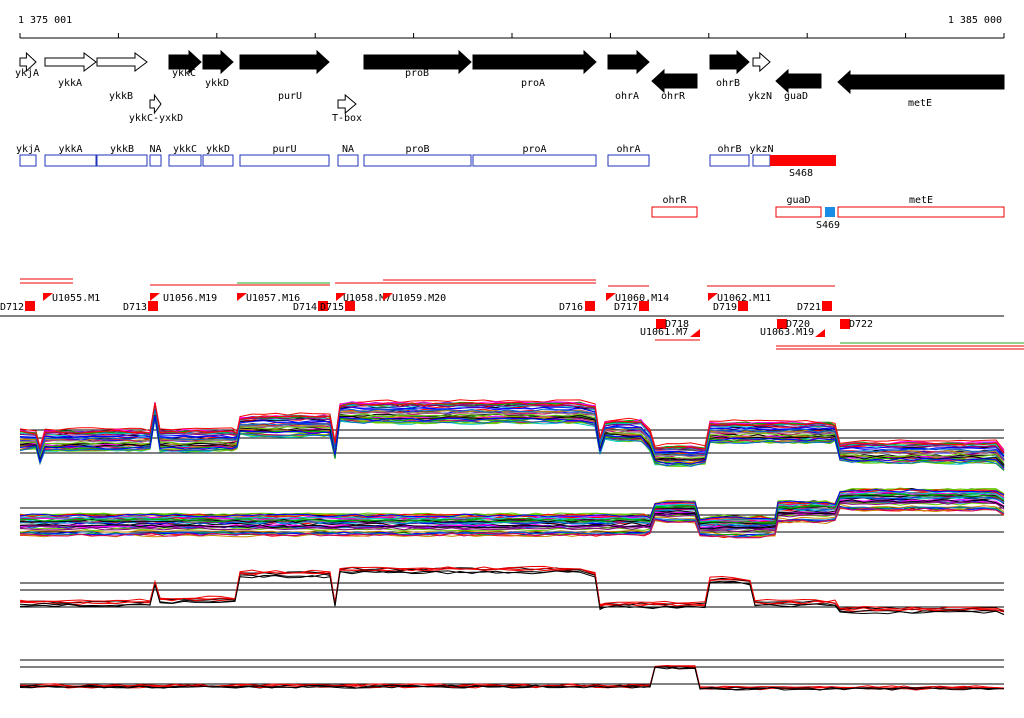 This screenshot has width=1024, height=718. Describe the element at coordinates (512, 35) in the screenshot. I see `ruler-ticks` at that location.